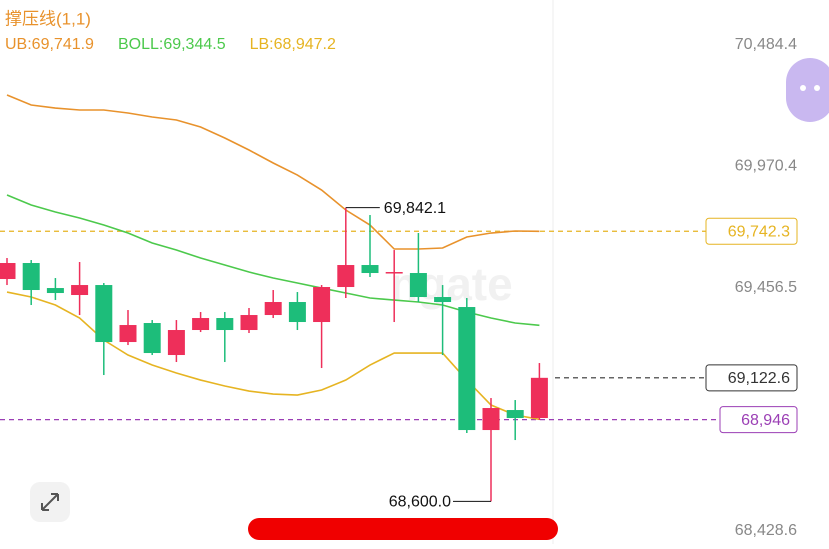 The image size is (829, 549). I want to click on legend-entry: LB:68,947.2, so click(293, 44).